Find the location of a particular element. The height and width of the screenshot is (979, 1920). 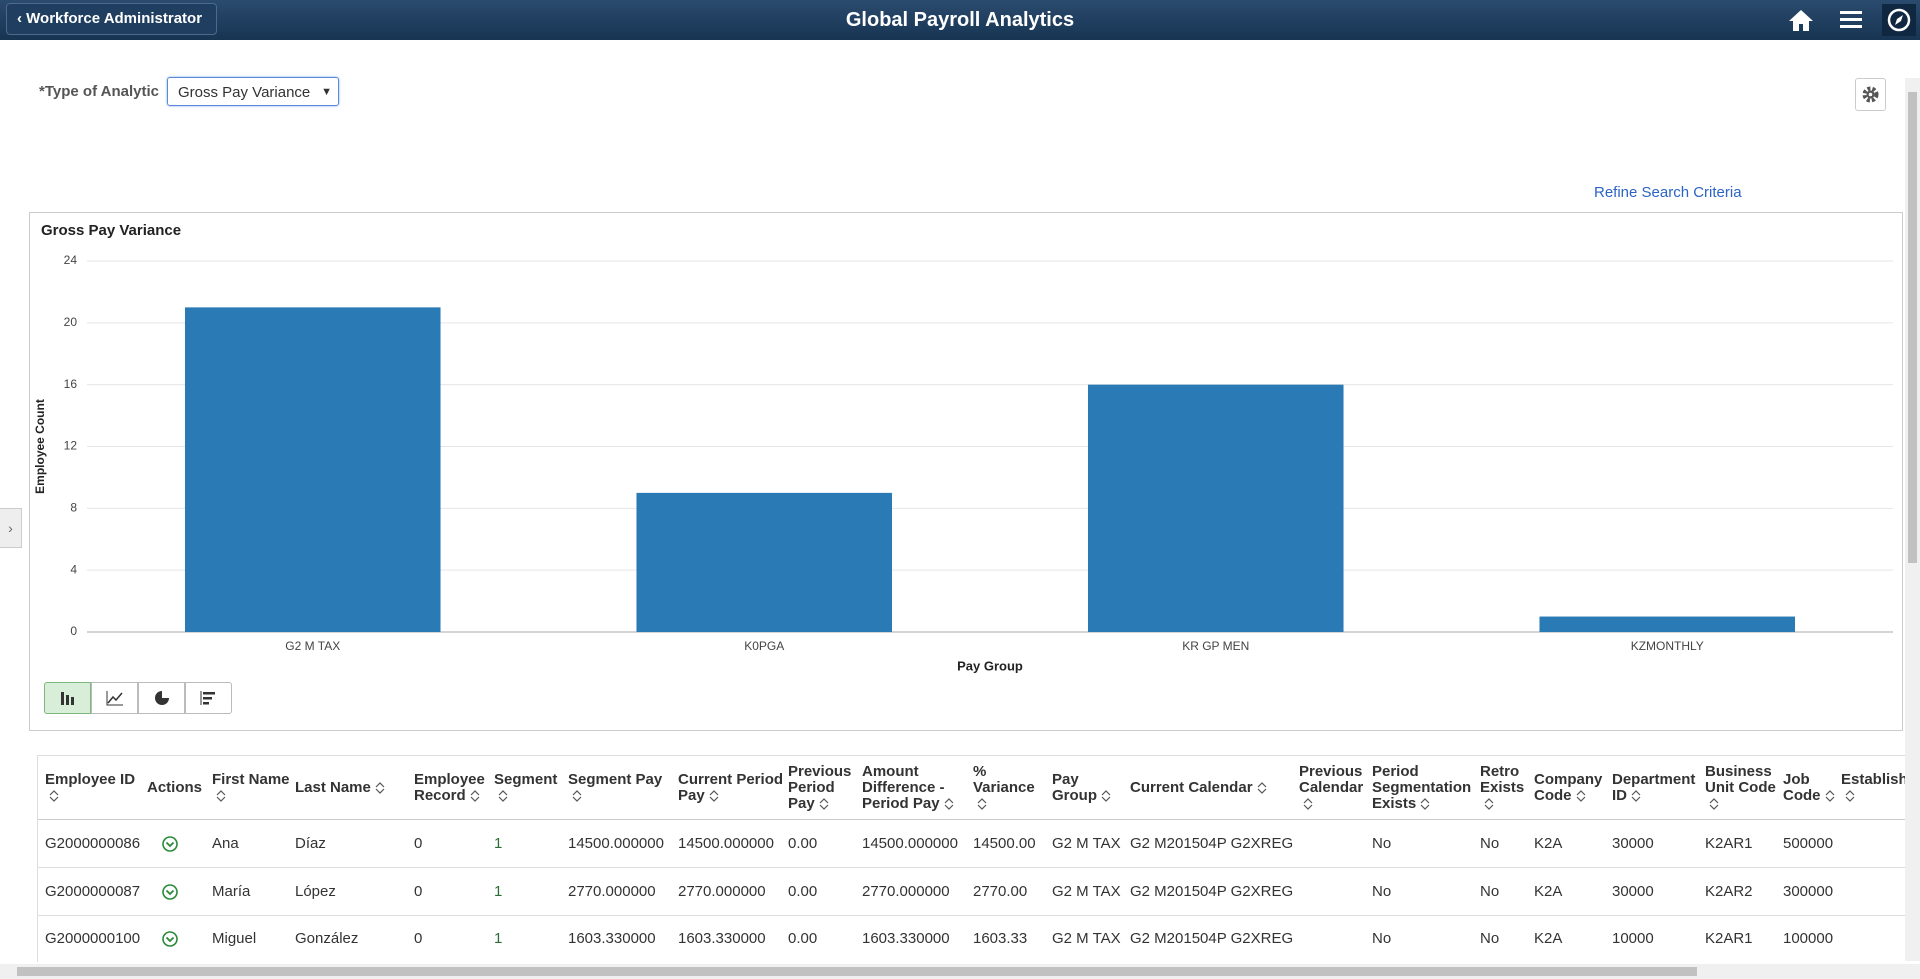

table-cell: González is located at coordinates (327, 938).